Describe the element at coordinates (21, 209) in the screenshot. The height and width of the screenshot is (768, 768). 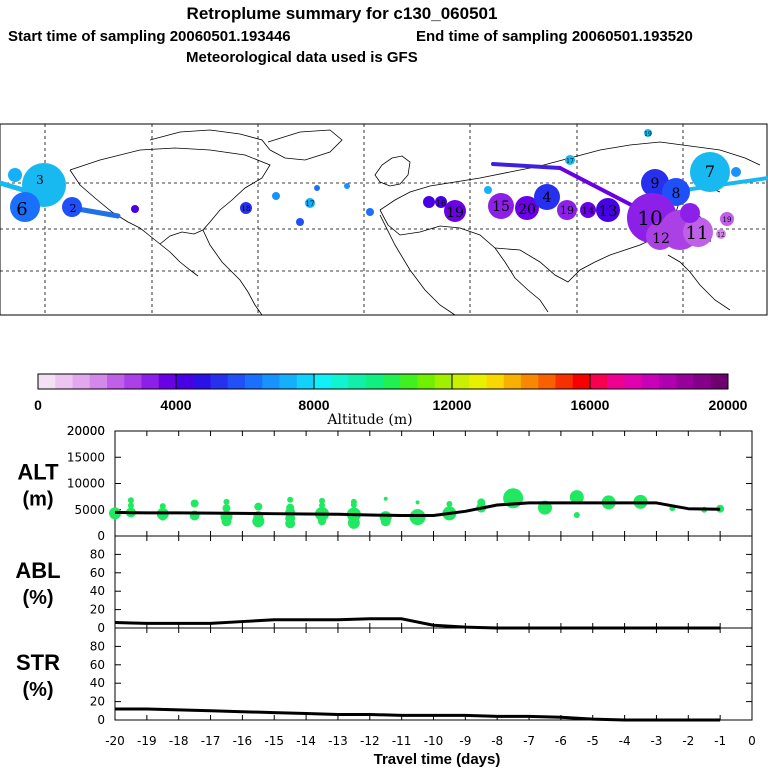
I see `age-label: 6` at that location.